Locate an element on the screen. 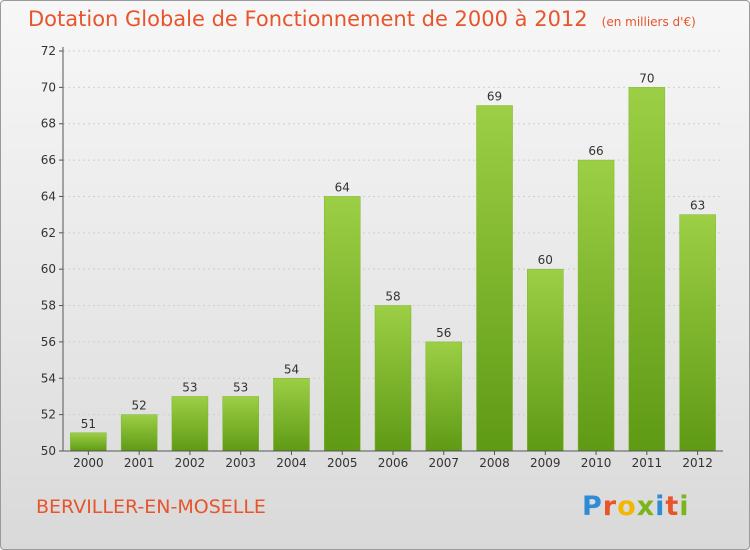 The height and width of the screenshot is (550, 750). bar-2002 is located at coordinates (190, 424).